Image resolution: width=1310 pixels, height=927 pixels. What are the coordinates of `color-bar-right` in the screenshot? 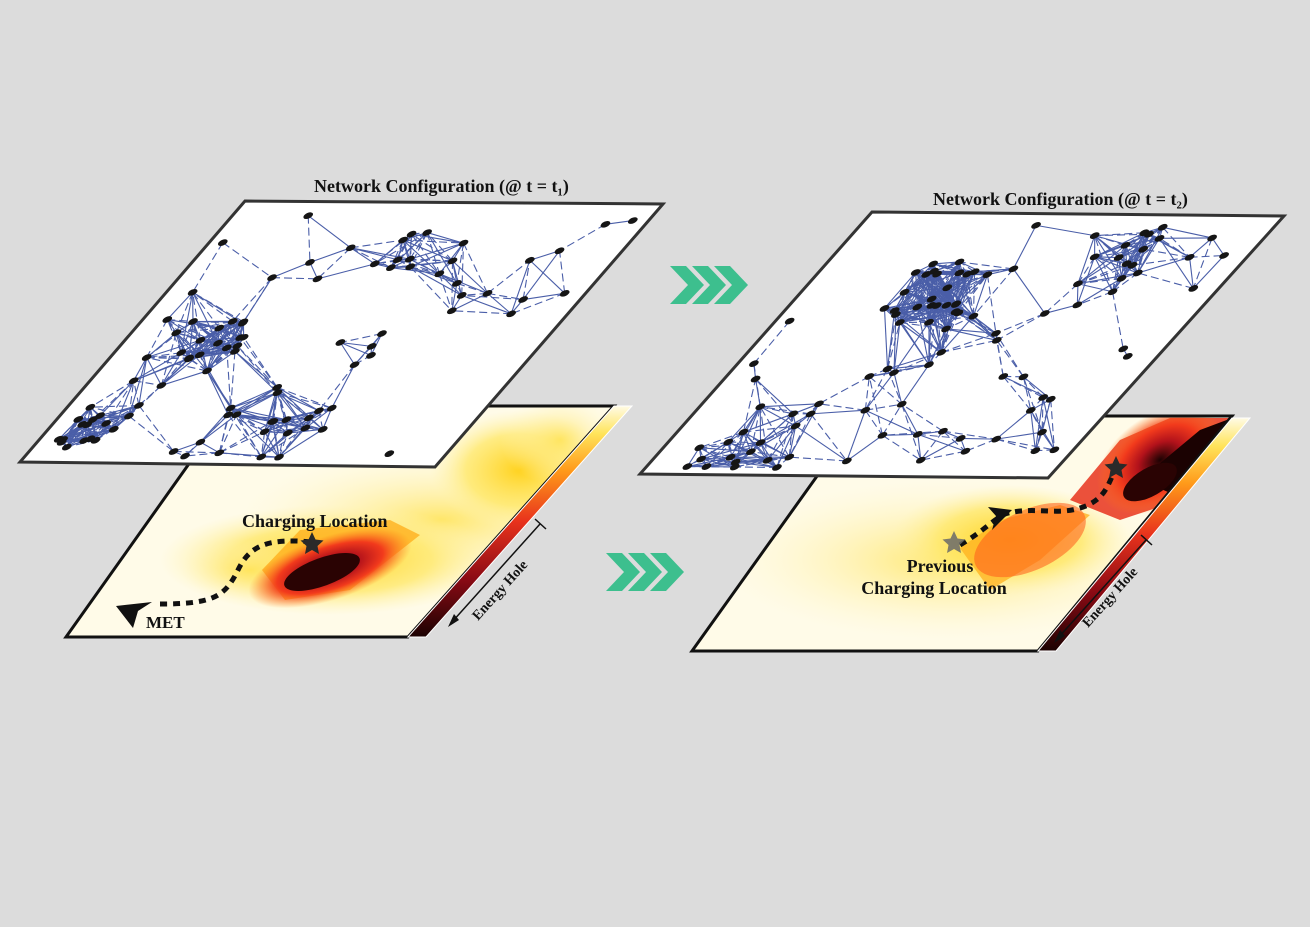 It's located at (1144, 534).